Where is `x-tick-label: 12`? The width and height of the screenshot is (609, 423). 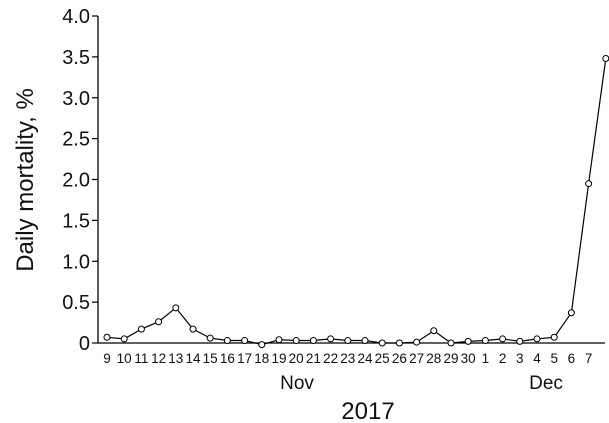 x-tick-label: 12 is located at coordinates (158, 358).